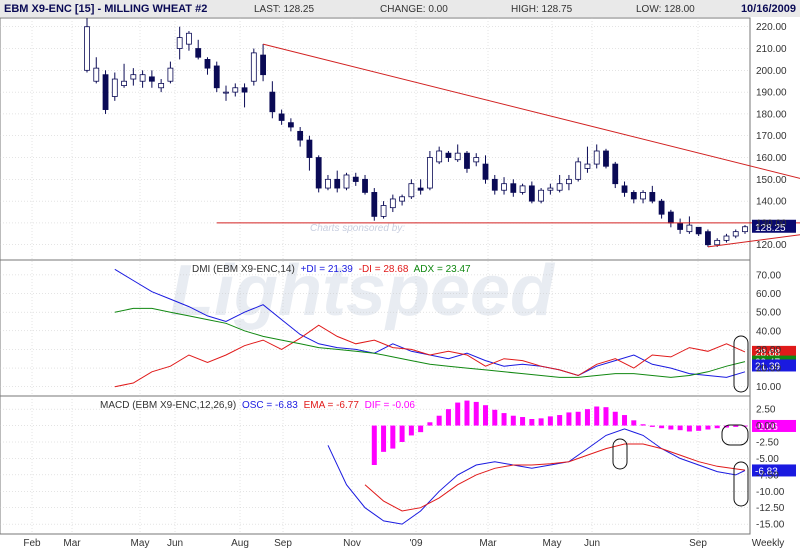  Describe the element at coordinates (414, 9) in the screenshot. I see `change-readout: CHANGE: 0.00` at that location.